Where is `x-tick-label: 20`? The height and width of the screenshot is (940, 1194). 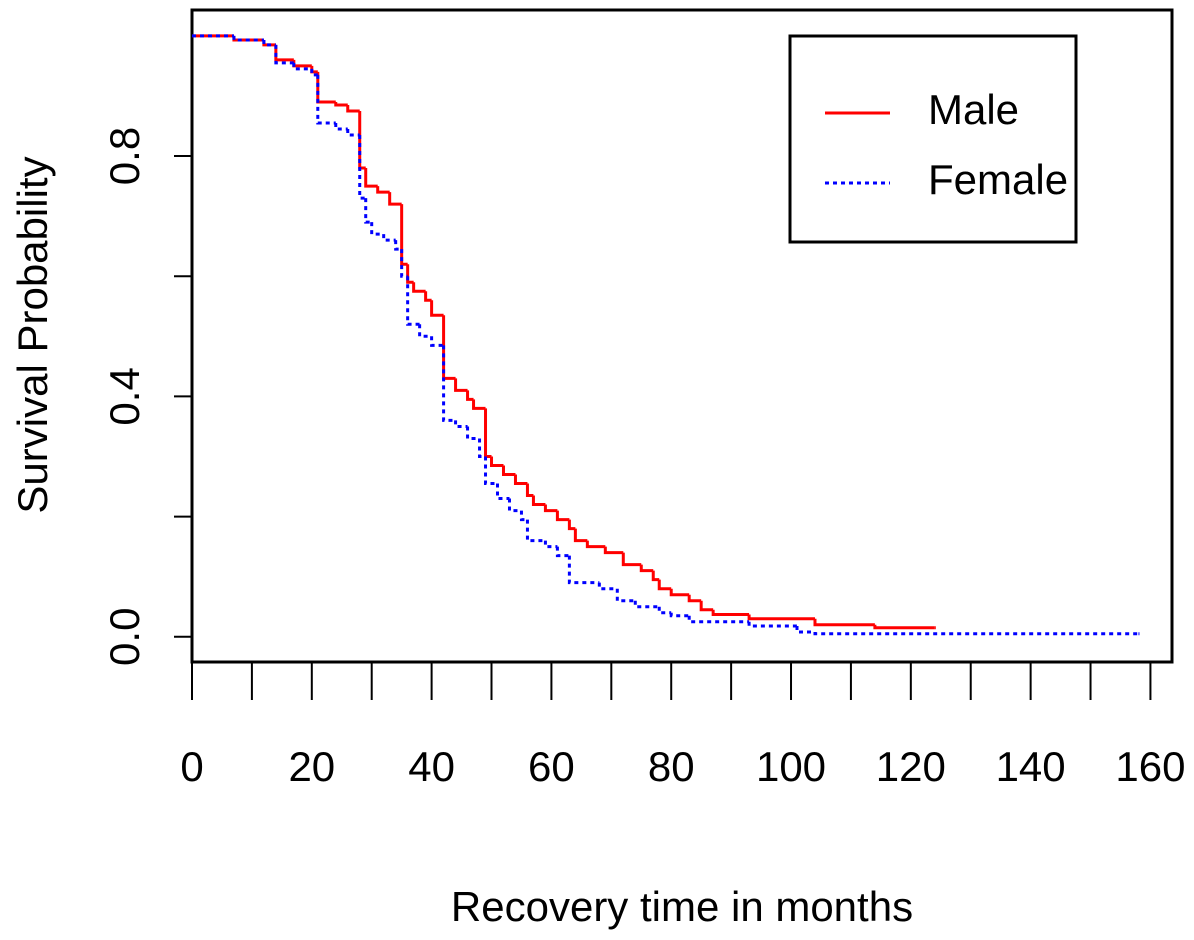 x-tick-label: 20 is located at coordinates (311, 766).